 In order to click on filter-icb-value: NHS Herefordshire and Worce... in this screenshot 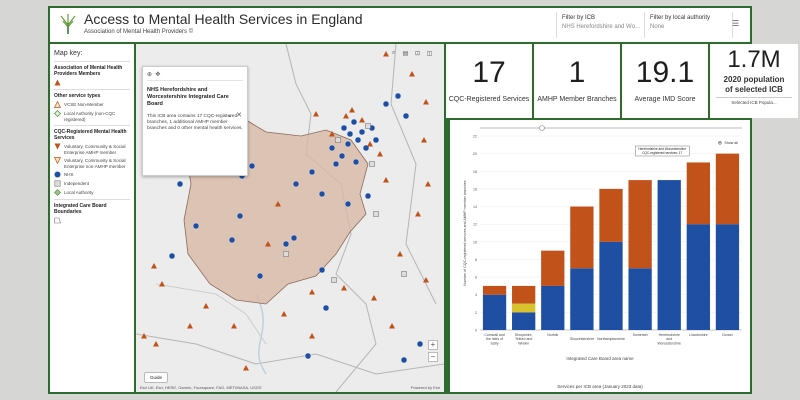, I will do `click(602, 27)`.